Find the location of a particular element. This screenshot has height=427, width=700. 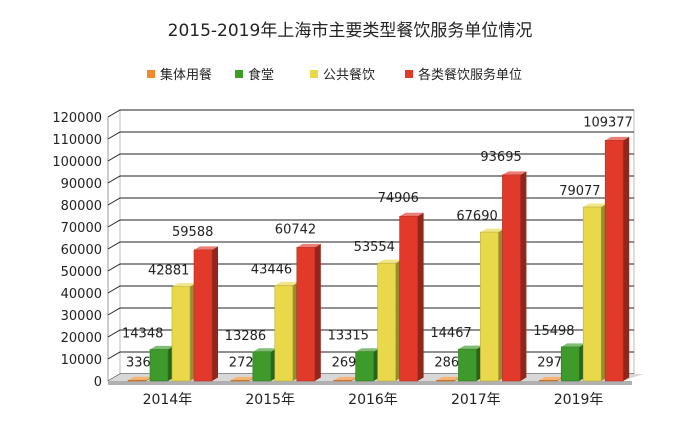

data-label: 15498 is located at coordinates (553, 331).